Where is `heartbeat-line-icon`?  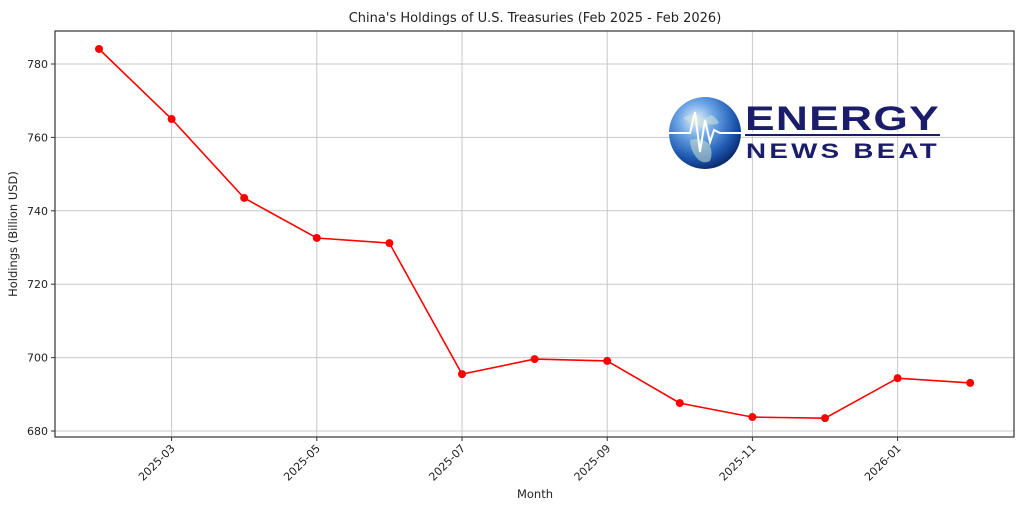
heartbeat-line-icon is located at coordinates (804, 132).